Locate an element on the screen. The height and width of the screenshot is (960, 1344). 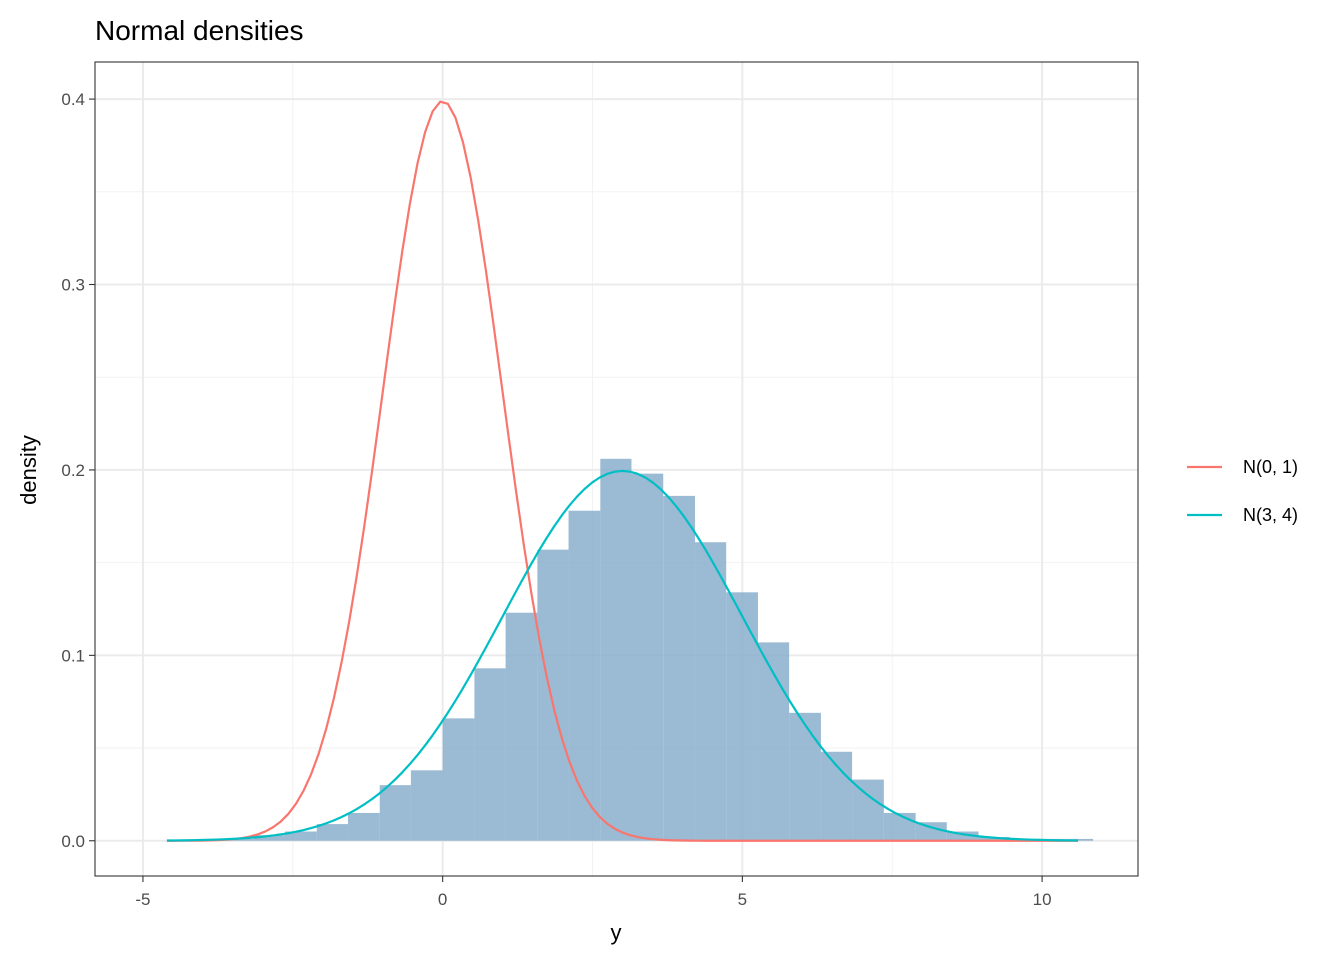
y-tick-label: 0.3 is located at coordinates (73, 285).